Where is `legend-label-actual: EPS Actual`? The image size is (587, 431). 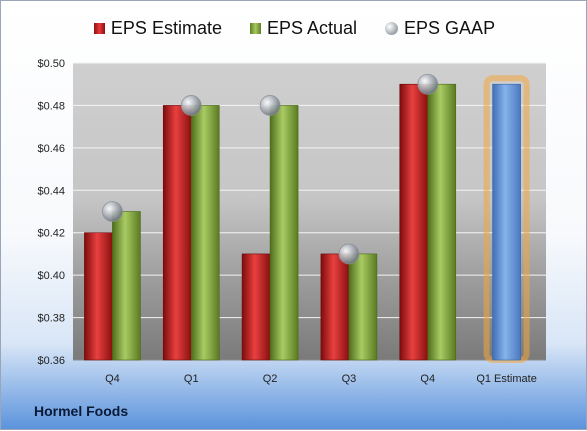
legend-label-actual: EPS Actual is located at coordinates (312, 28).